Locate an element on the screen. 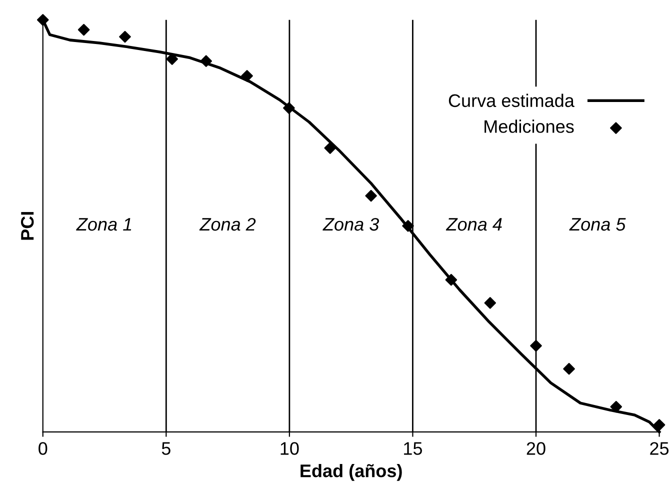 The width and height of the screenshot is (670, 497). legend-label: Curva estimada is located at coordinates (511, 101).